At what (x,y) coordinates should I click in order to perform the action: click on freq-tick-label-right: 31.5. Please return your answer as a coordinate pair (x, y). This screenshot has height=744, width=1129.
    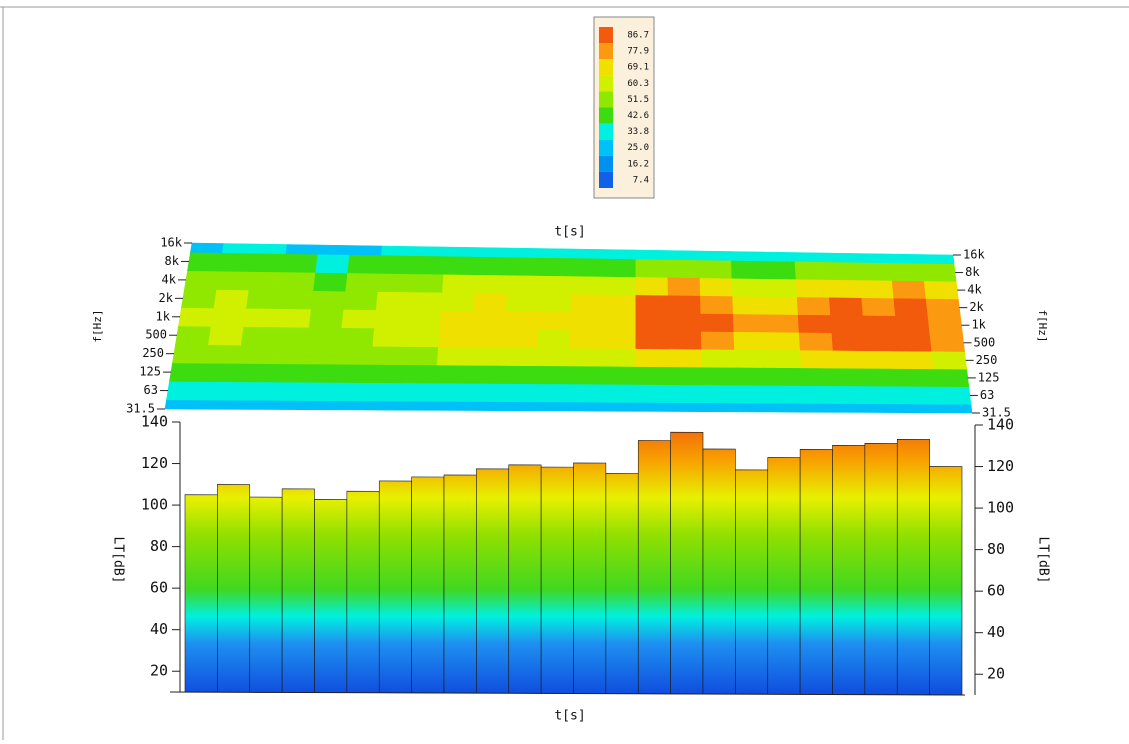
    Looking at the image, I should click on (996, 413).